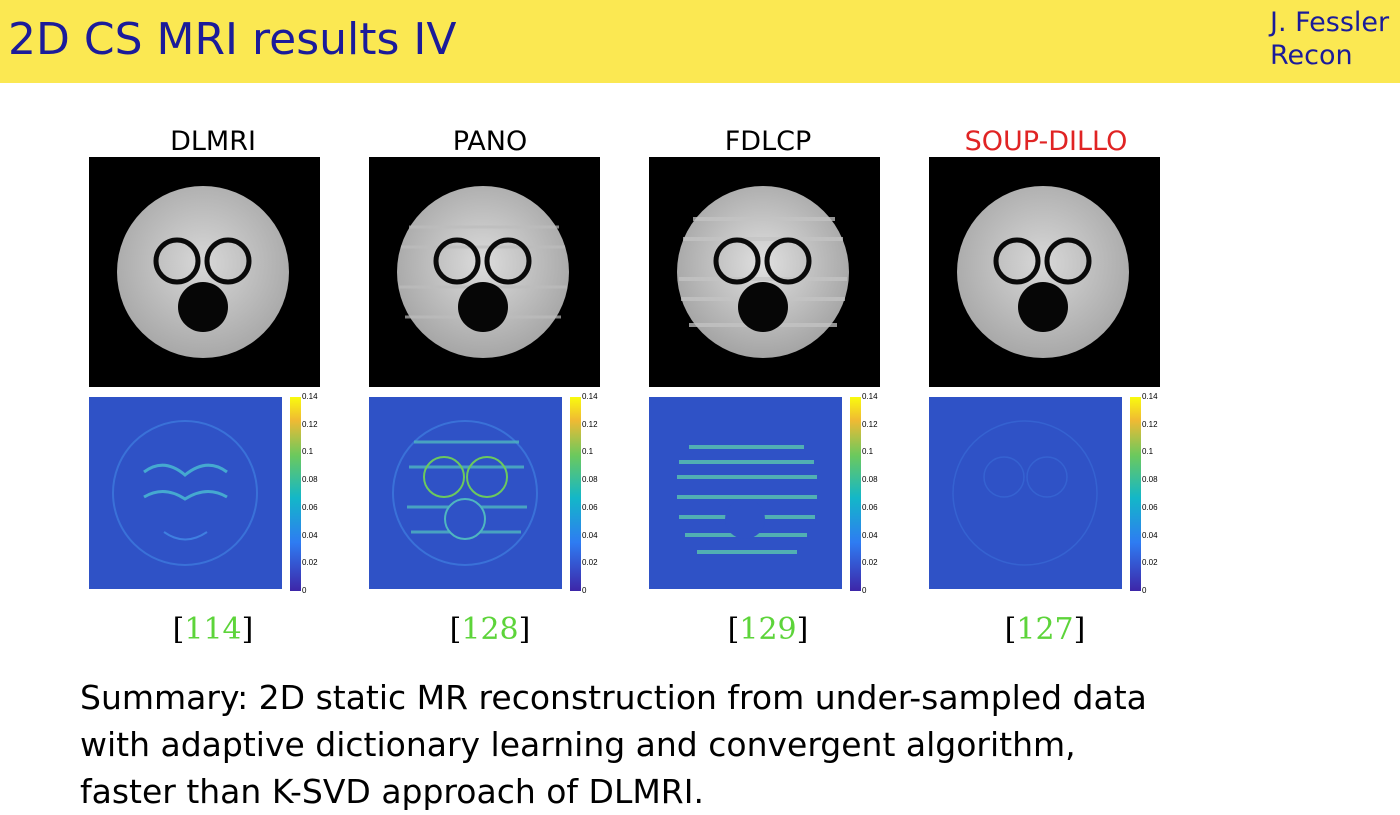 The image size is (1400, 815). Describe the element at coordinates (304, 590) in the screenshot. I see `colorbar-dlmri-tick: 0` at that location.